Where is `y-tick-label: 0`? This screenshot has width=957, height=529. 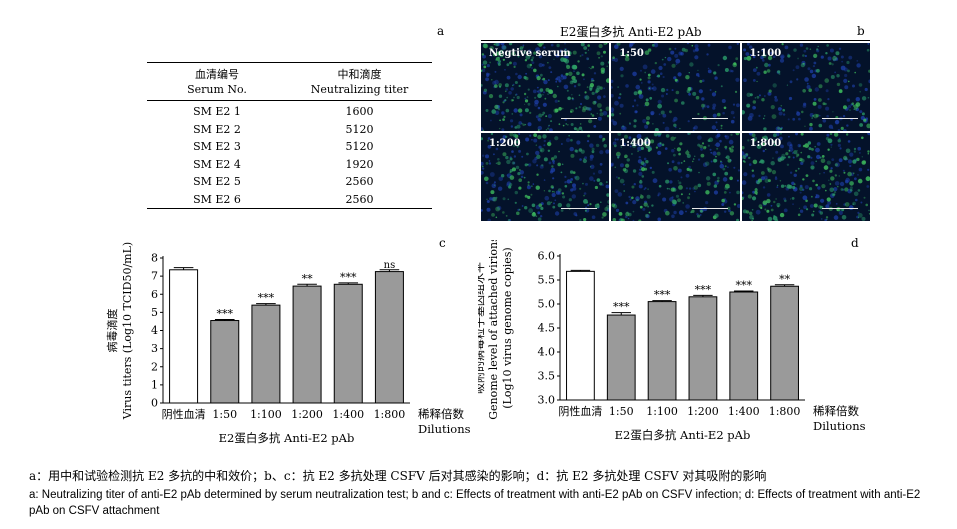
y-tick-label: 0 is located at coordinates (154, 403).